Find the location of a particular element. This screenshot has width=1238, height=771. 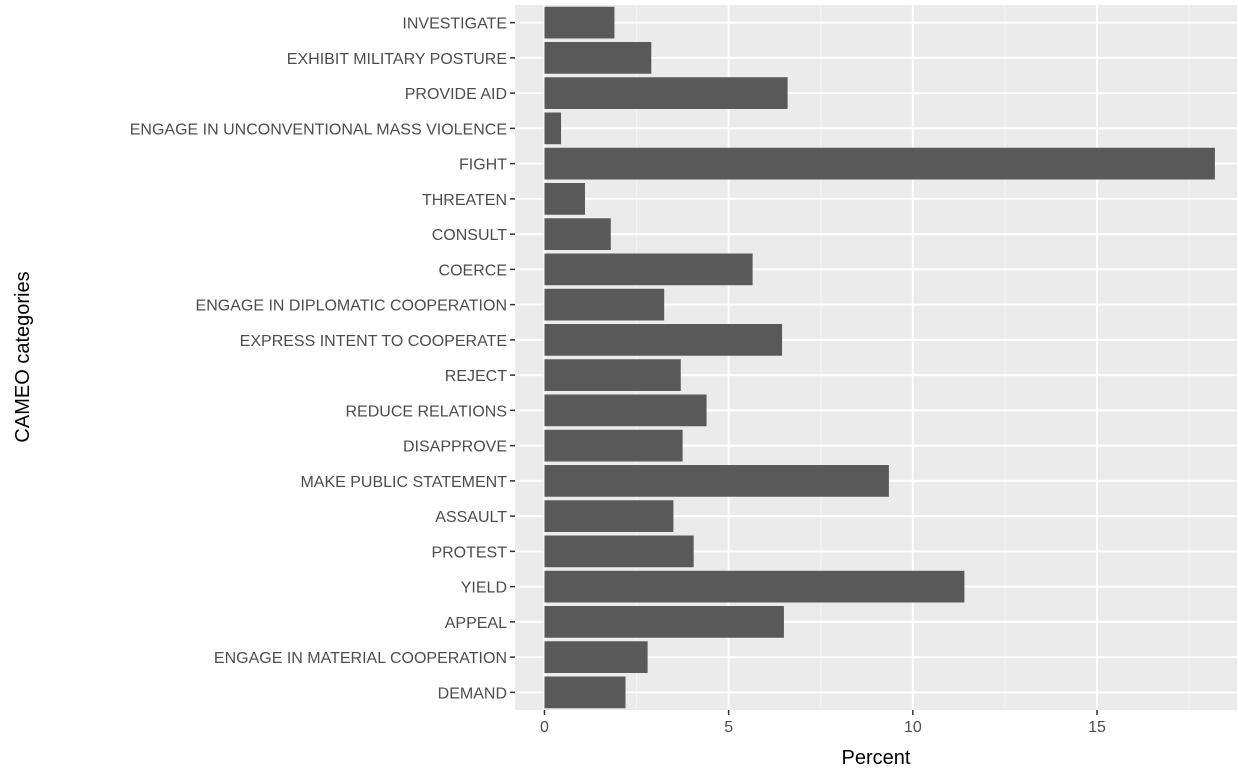

x-tick-label: 10 is located at coordinates (913, 727).